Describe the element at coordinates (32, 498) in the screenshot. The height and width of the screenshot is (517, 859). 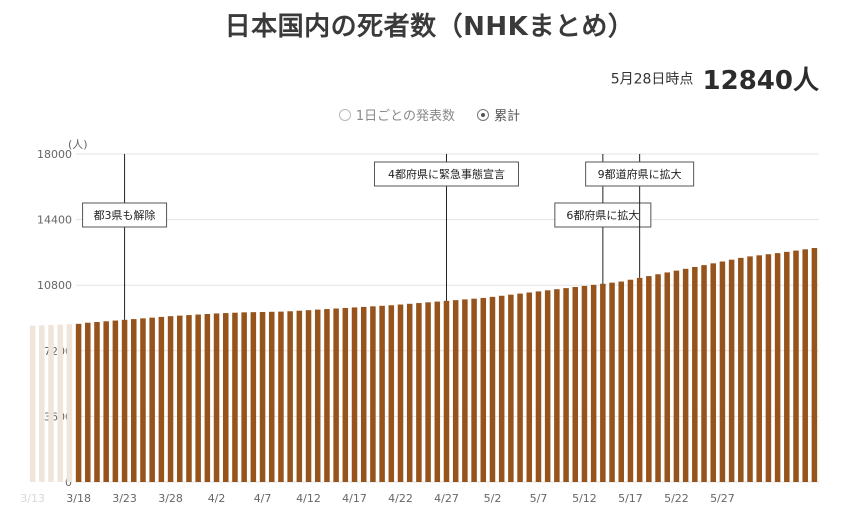
I see `x-tick-label-0: 3/13` at that location.